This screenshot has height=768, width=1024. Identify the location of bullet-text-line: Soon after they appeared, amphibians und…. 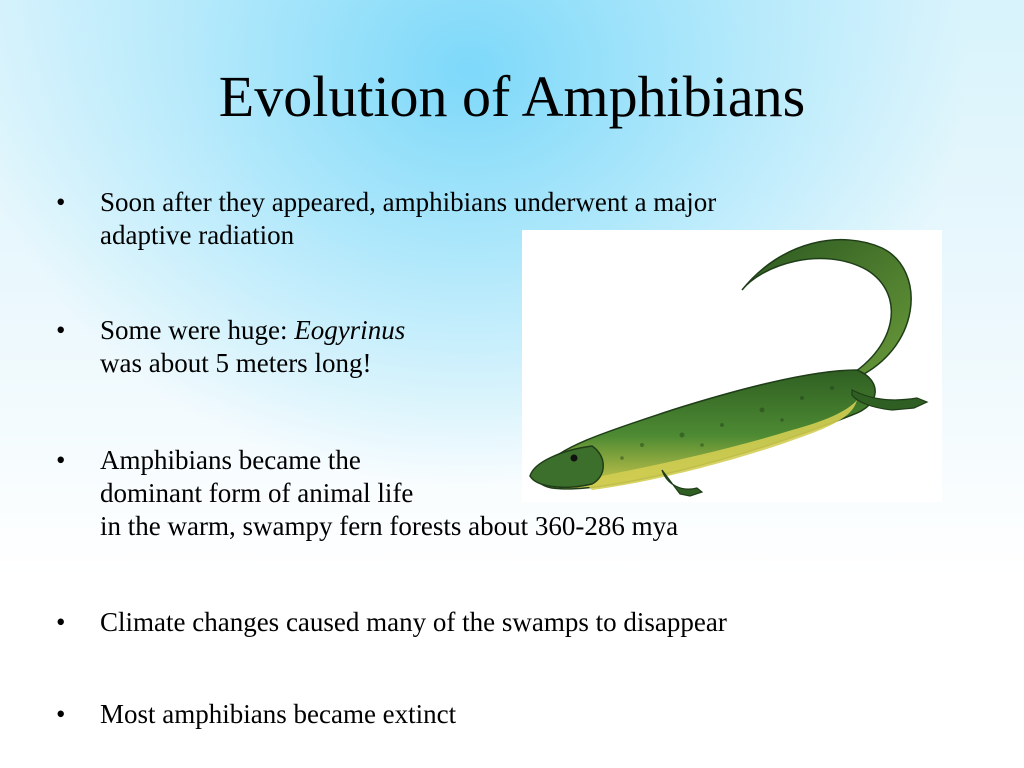
(408, 202).